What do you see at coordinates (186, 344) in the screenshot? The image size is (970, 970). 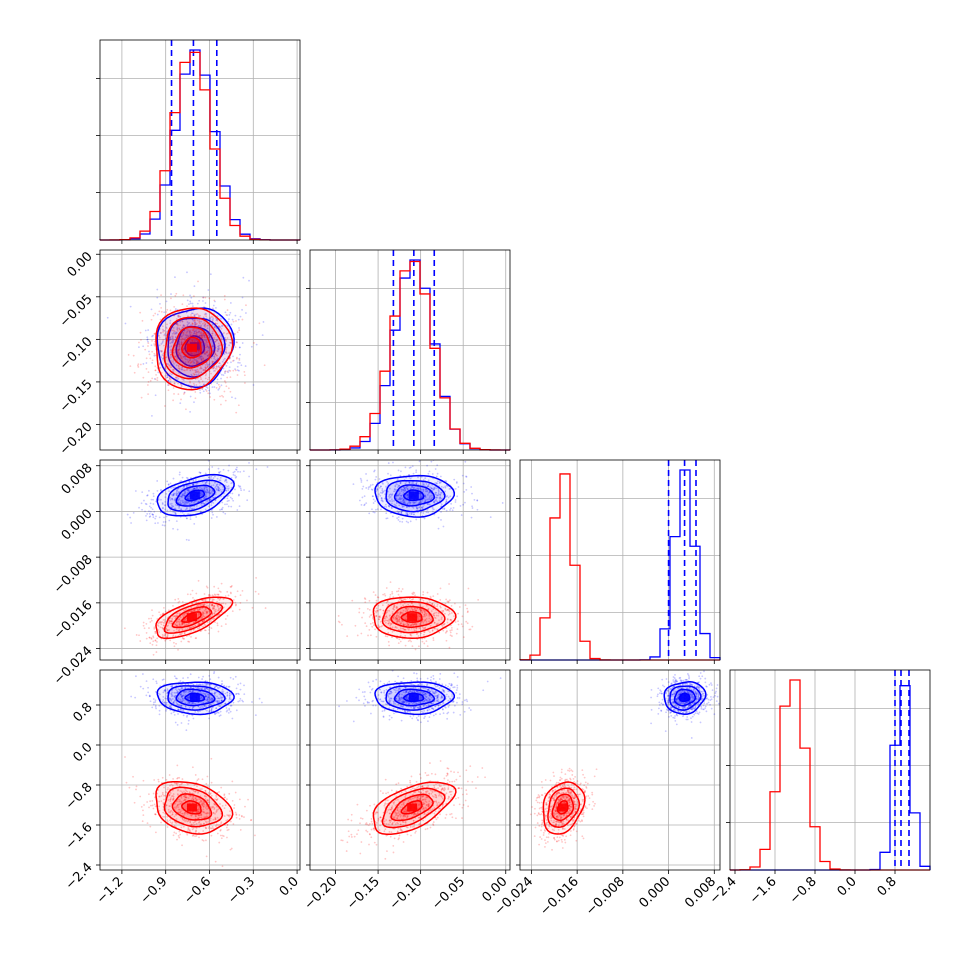 I see `panel-content` at bounding box center [186, 344].